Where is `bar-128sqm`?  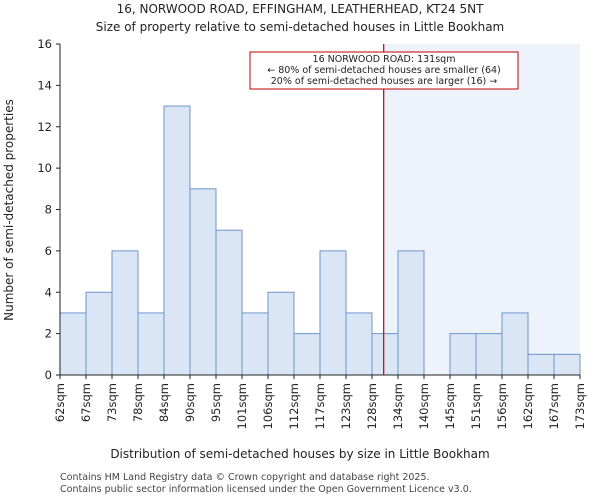 bar-128sqm is located at coordinates (385, 354).